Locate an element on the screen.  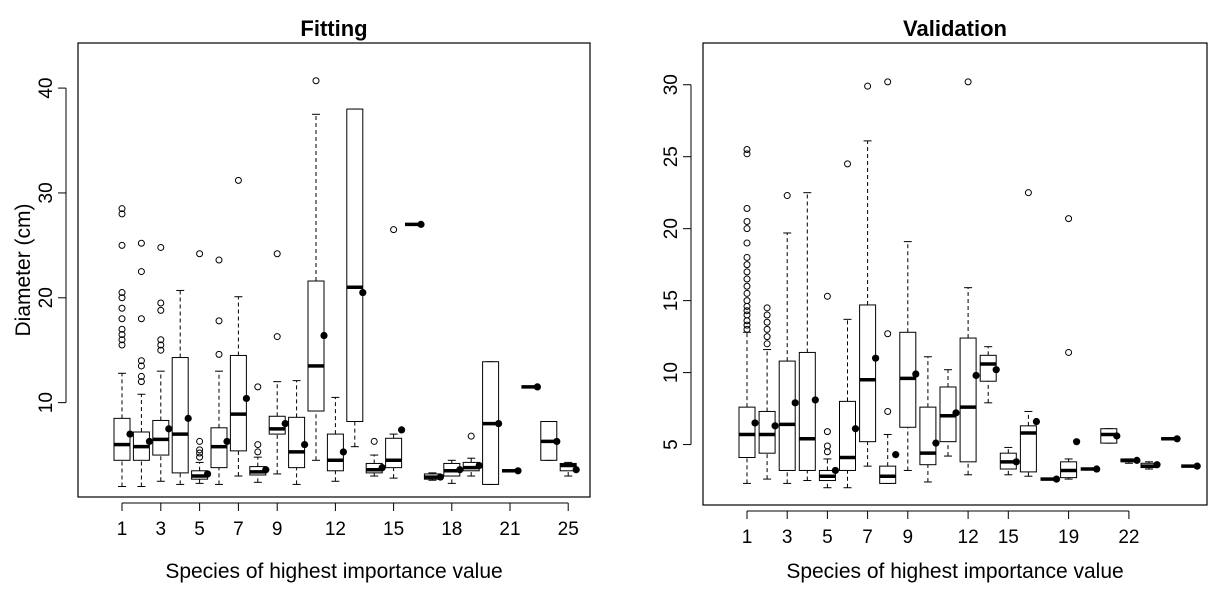
y-tick-label: 5 is located at coordinates (671, 444).